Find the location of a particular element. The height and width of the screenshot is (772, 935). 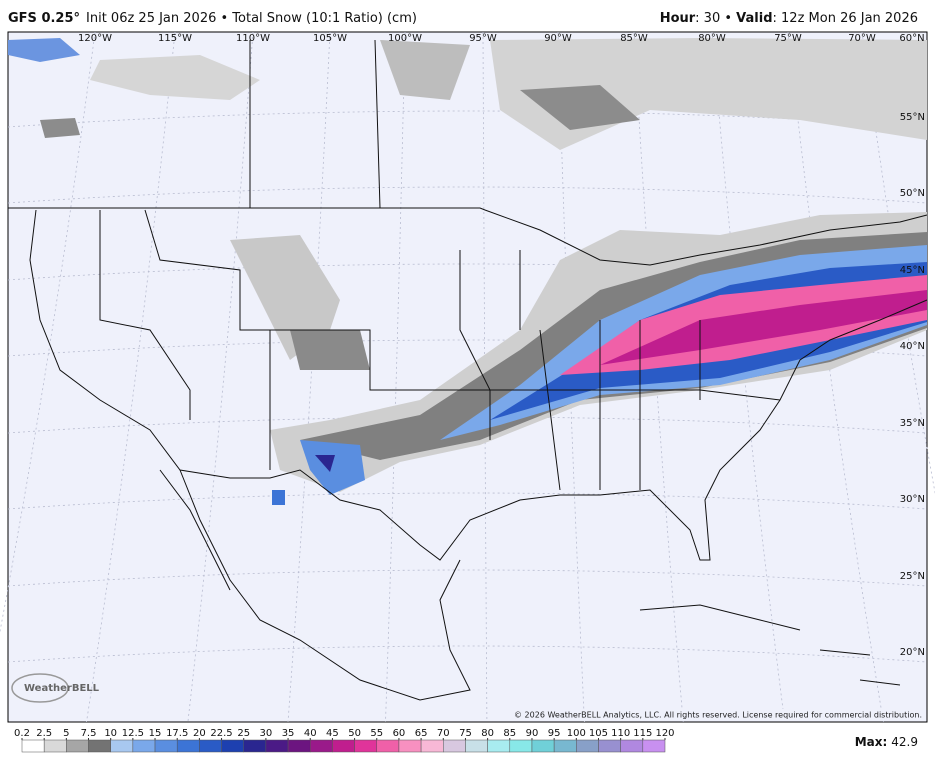

colorbar-label: 80 is located at coordinates (487, 733).